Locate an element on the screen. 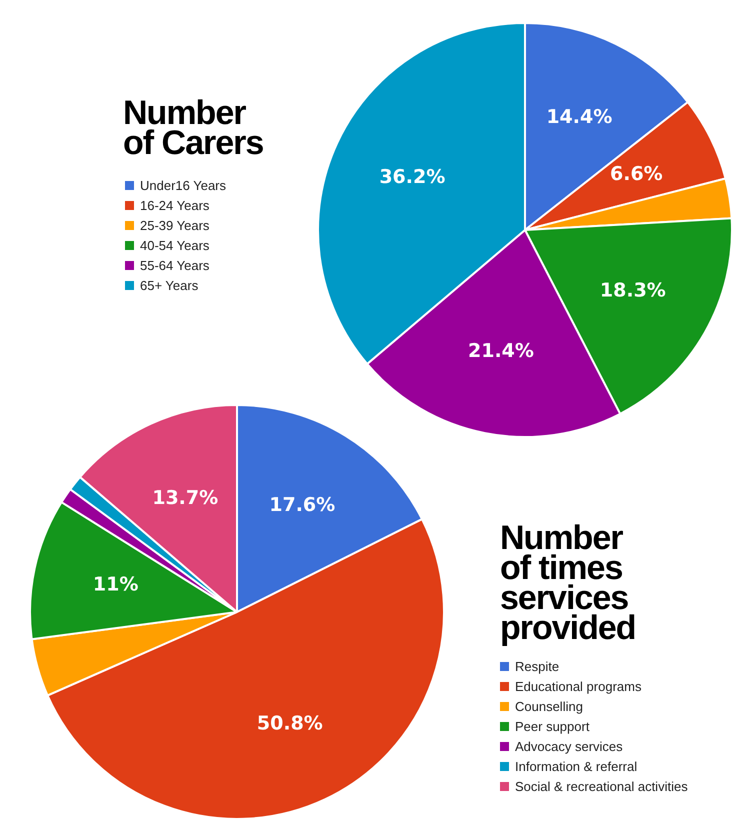 This screenshot has height=830, width=737. legend-label: Peer support is located at coordinates (552, 726).